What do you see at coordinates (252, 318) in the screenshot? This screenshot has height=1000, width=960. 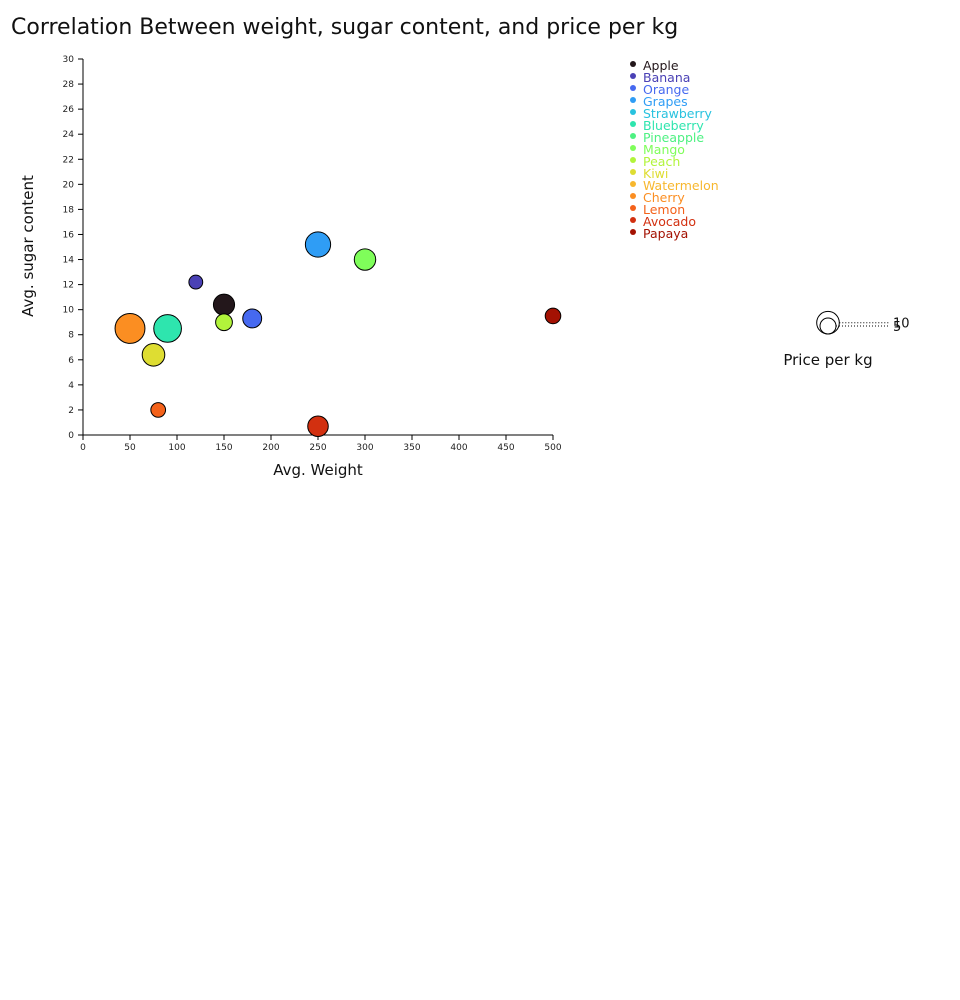 I see `bubble-orange` at bounding box center [252, 318].